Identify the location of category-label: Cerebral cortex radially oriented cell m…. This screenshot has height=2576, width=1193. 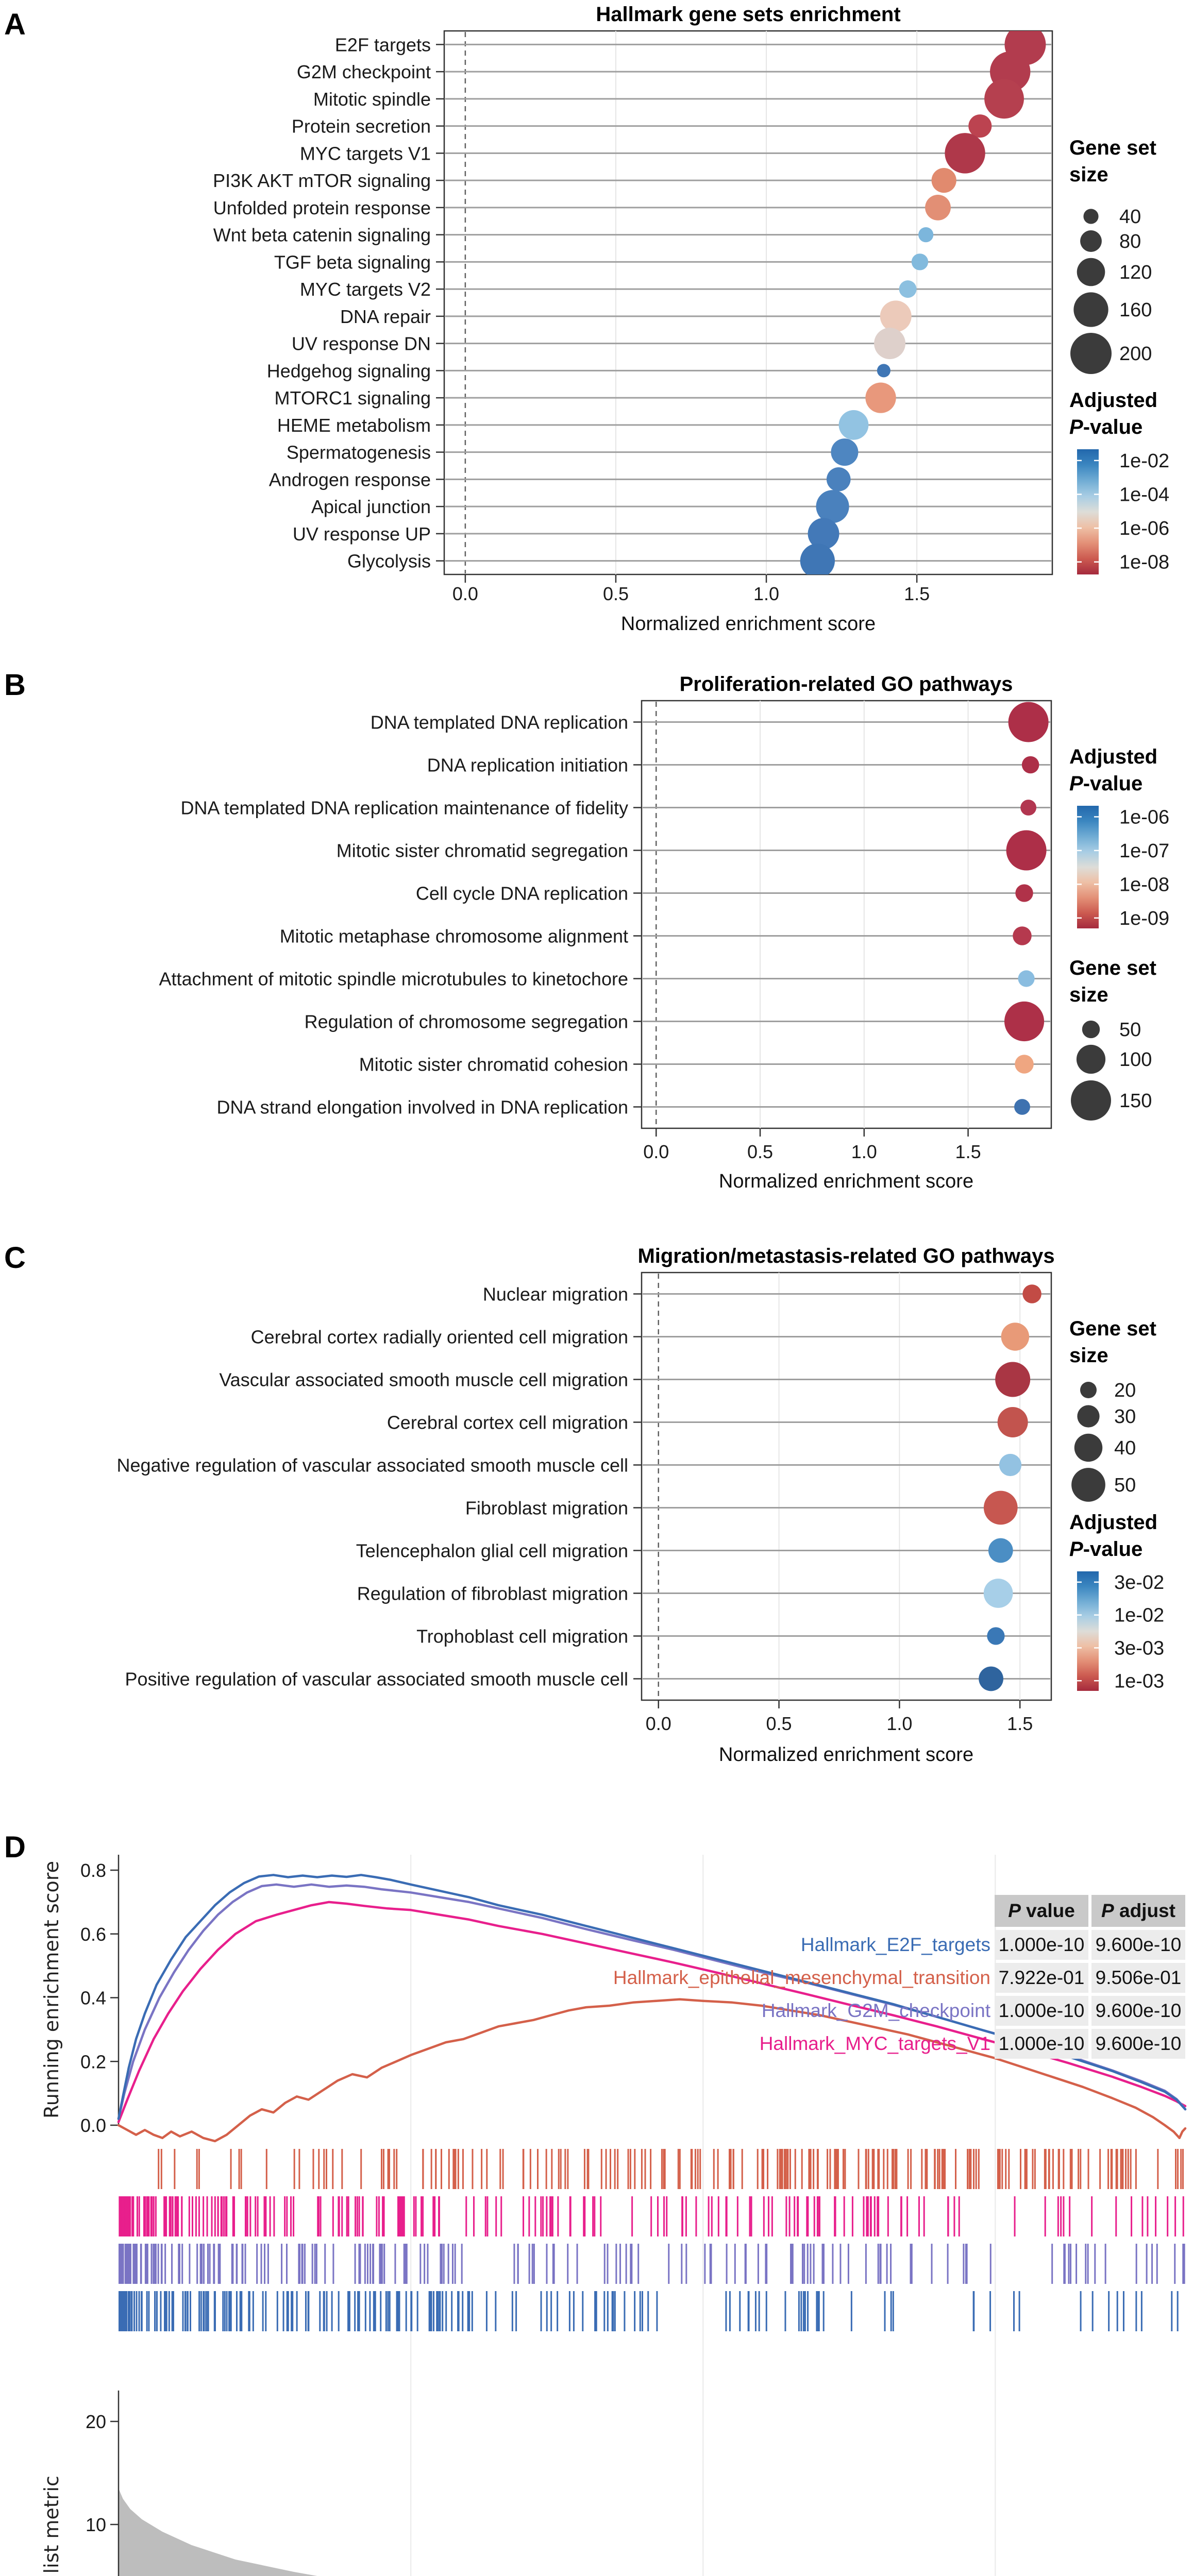
(439, 1337).